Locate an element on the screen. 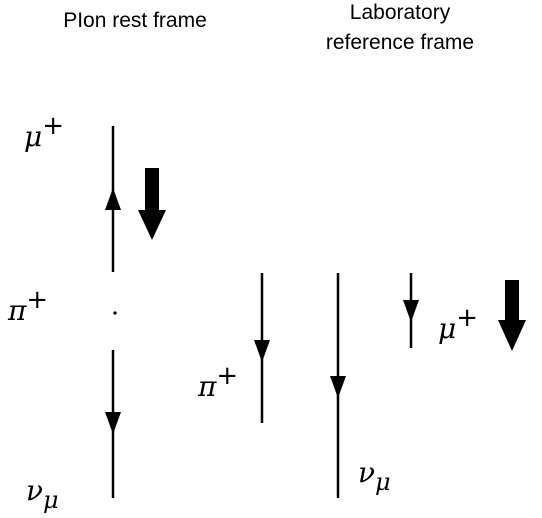 The width and height of the screenshot is (542, 518). lab-muon-charge: + is located at coordinates (467, 318).